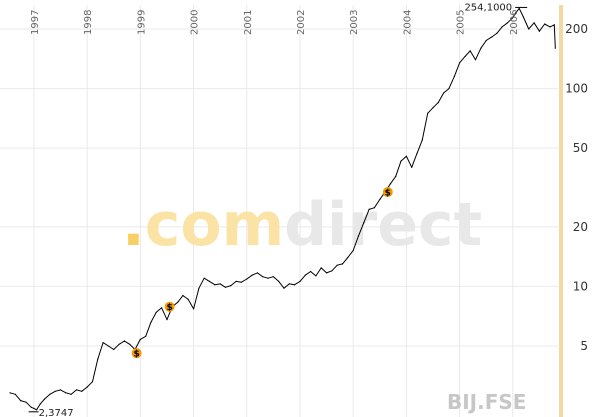 Image resolution: width=592 pixels, height=417 pixels. Describe the element at coordinates (88, 22) in the screenshot. I see `x-tick-label: 1998` at that location.